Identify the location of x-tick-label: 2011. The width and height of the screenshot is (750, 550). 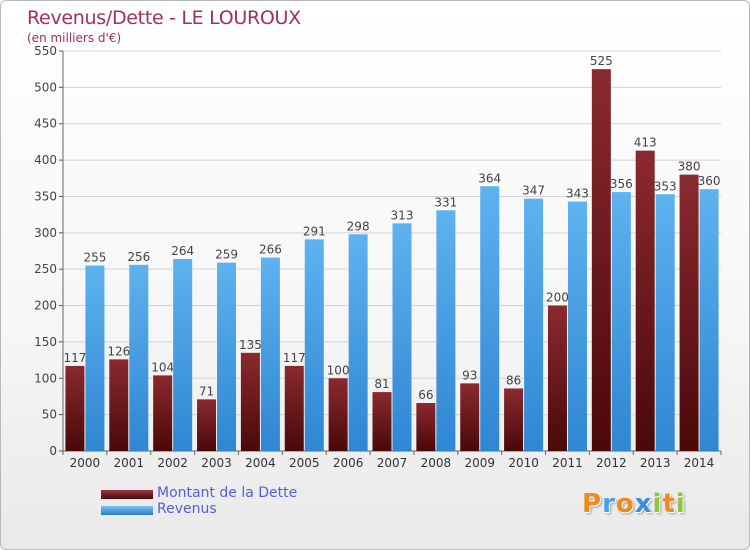
(567, 463).